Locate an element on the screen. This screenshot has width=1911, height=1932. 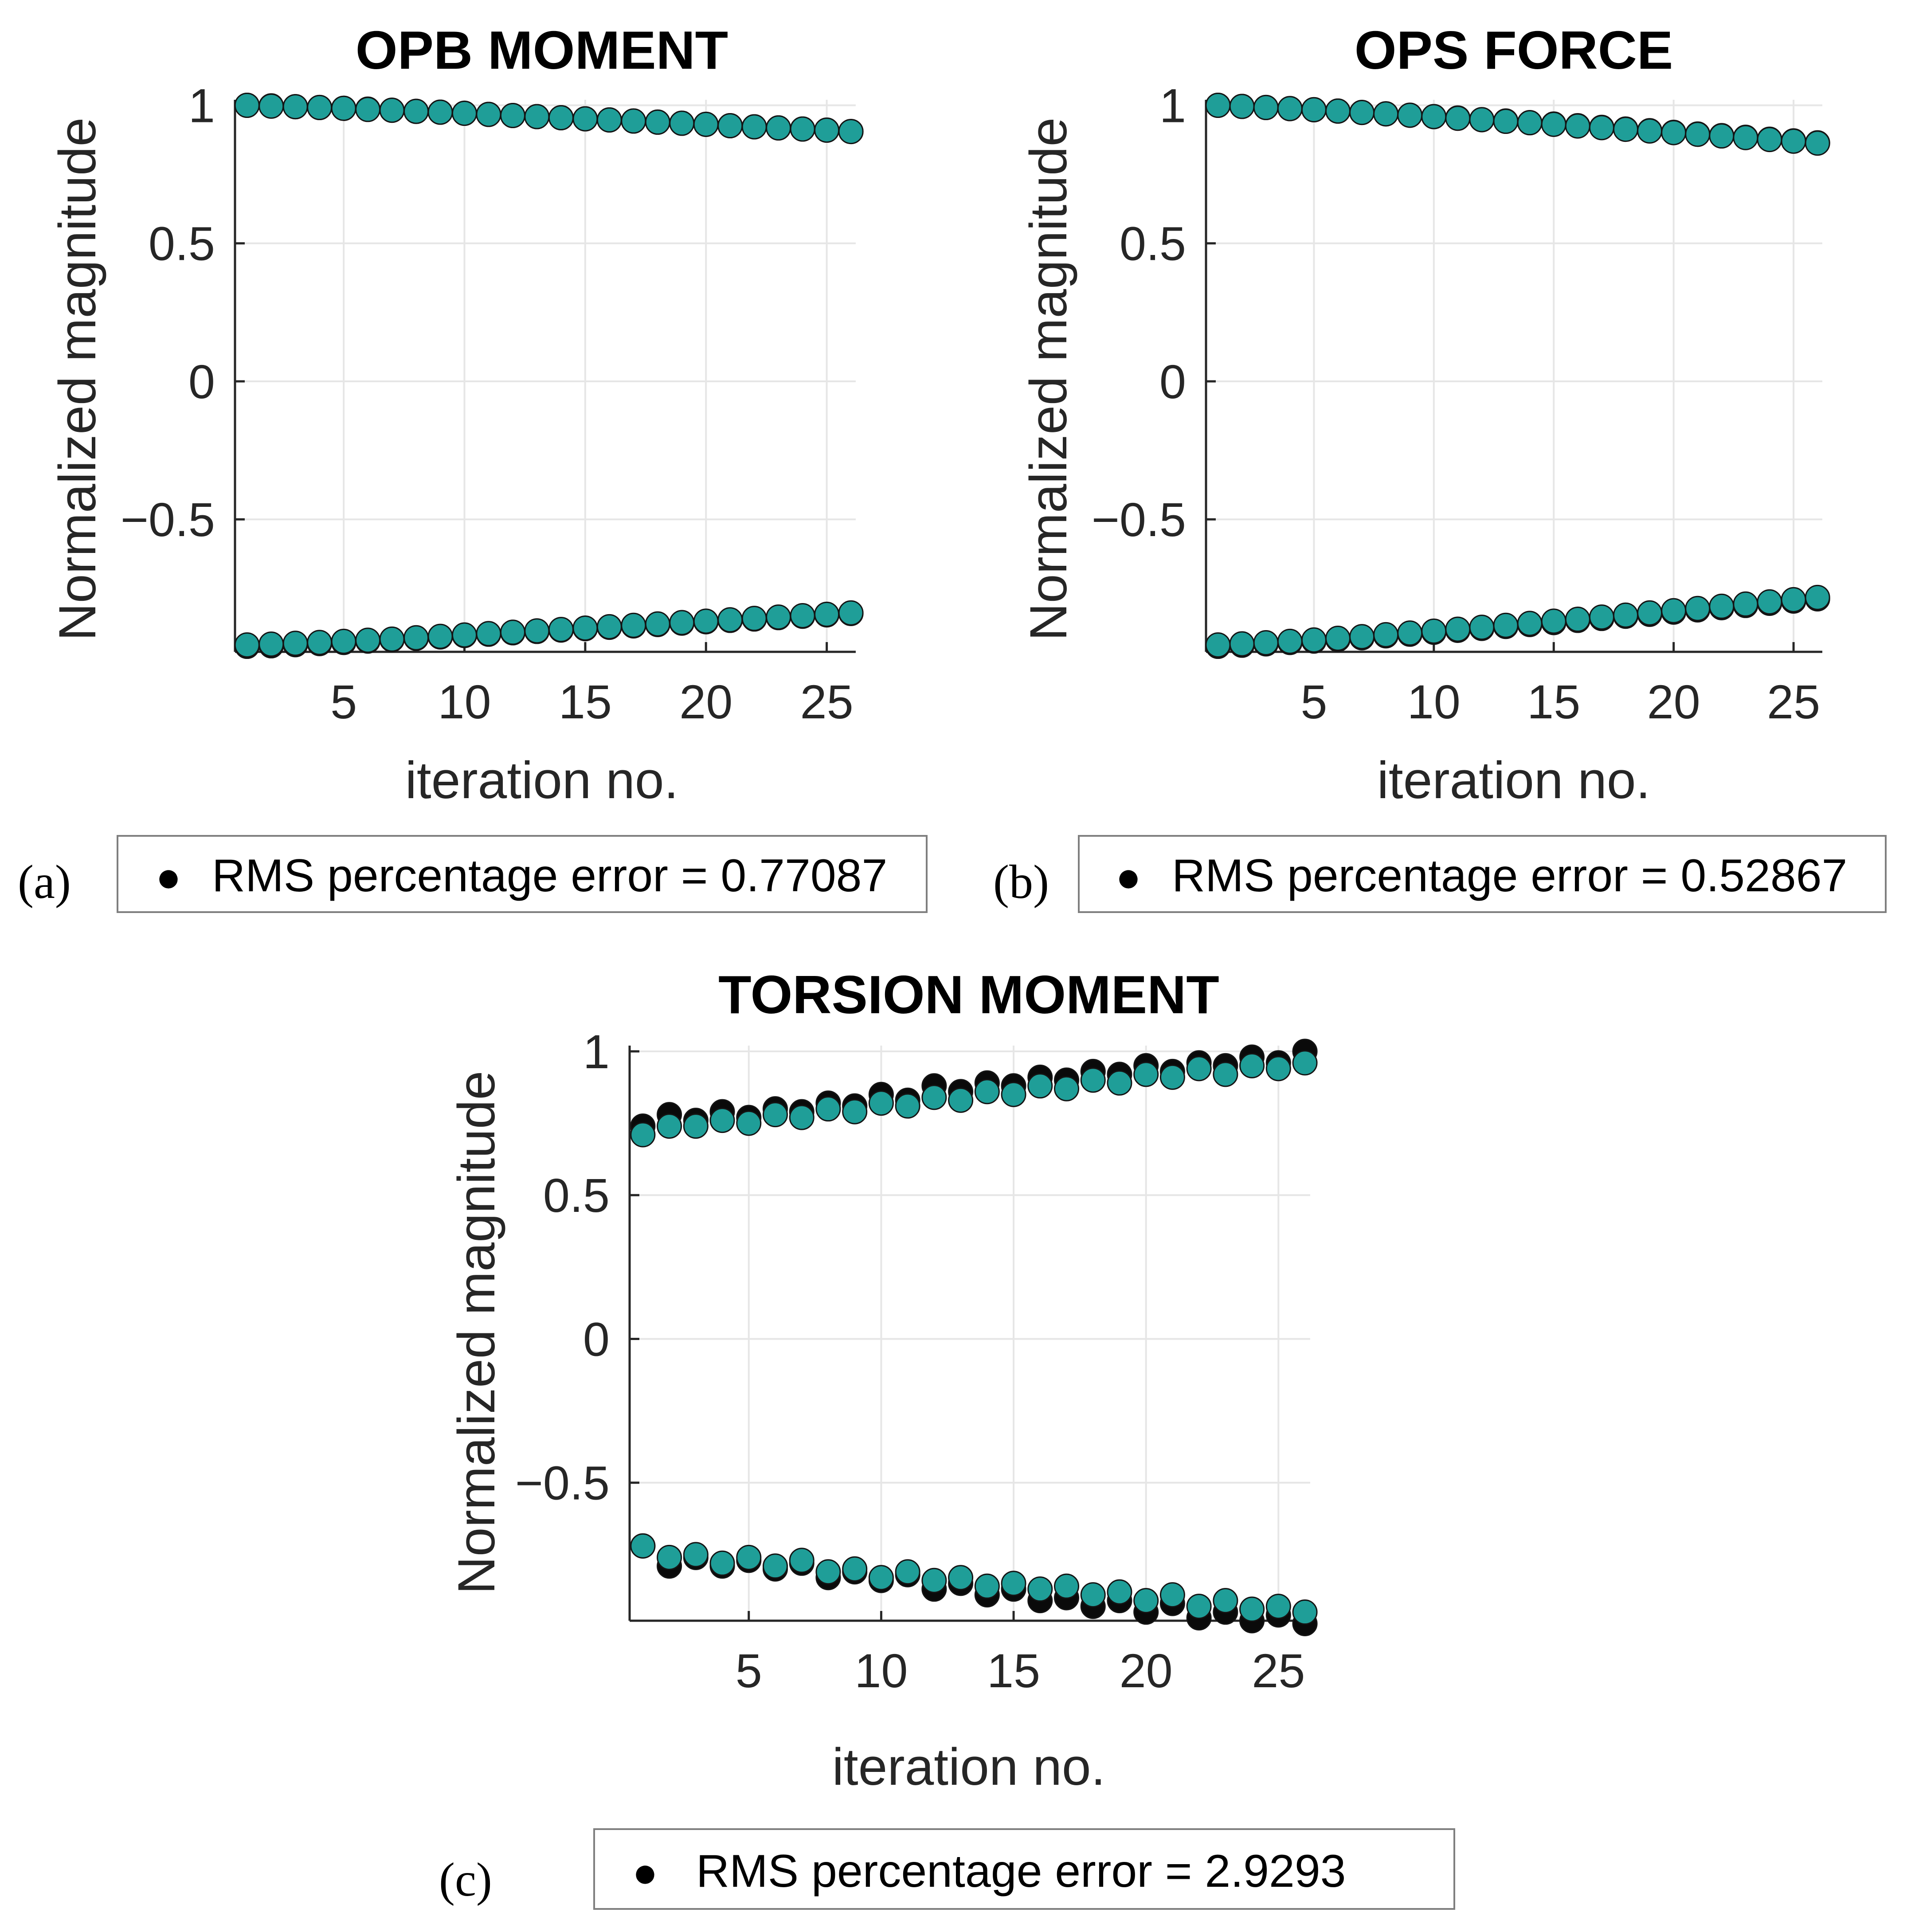
panel-label: (c) is located at coordinates (466, 1880).